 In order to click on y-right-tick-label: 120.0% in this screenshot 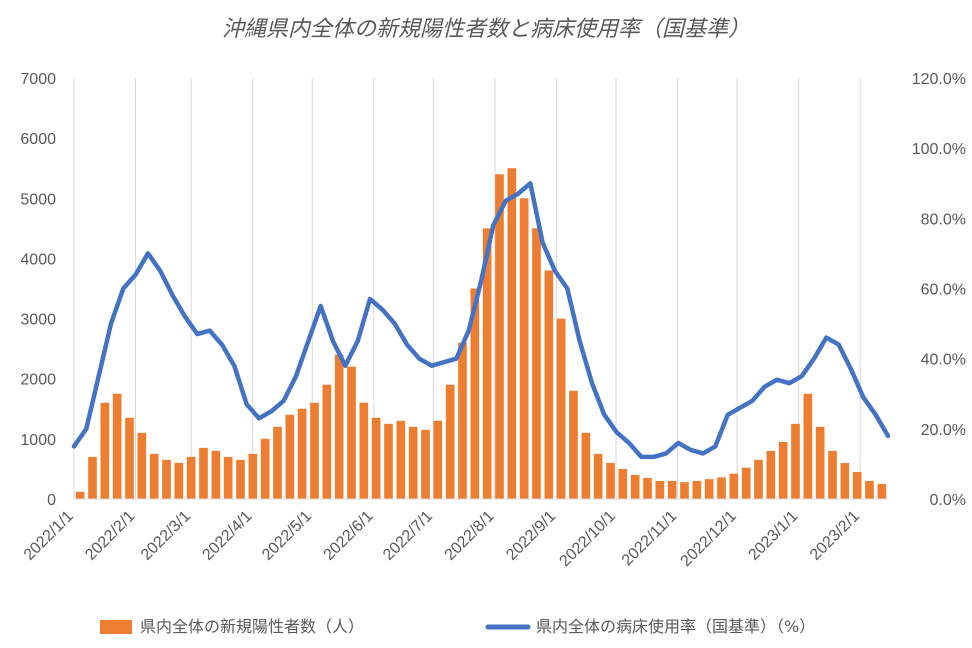, I will do `click(939, 79)`.